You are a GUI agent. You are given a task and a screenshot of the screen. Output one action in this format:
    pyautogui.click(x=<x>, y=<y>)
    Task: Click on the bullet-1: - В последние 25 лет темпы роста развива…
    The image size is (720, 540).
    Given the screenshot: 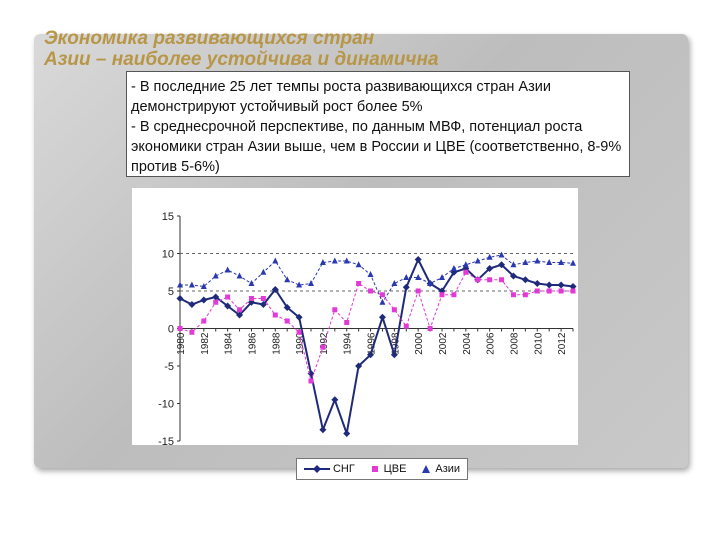 What is the action you would take?
    pyautogui.click(x=341, y=97)
    